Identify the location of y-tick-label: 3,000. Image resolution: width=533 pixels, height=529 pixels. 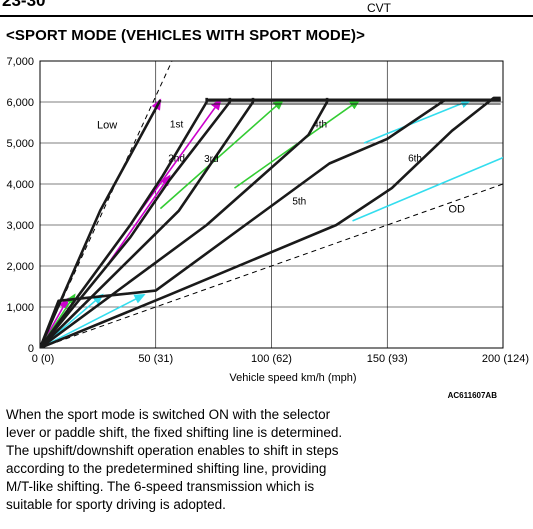
(20, 226).